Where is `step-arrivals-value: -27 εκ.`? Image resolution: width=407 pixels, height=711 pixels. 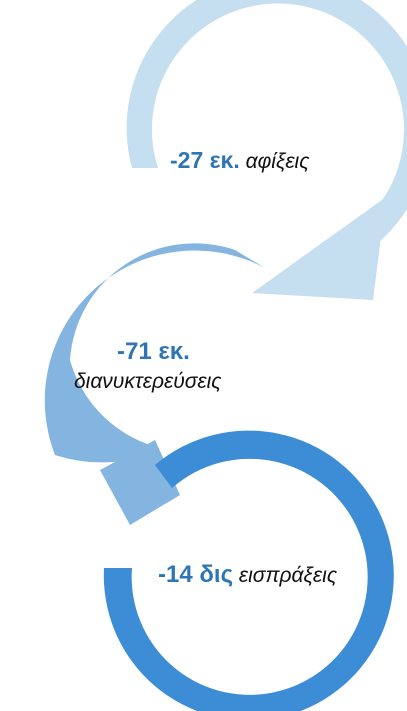 step-arrivals-value: -27 εκ. is located at coordinates (205, 160).